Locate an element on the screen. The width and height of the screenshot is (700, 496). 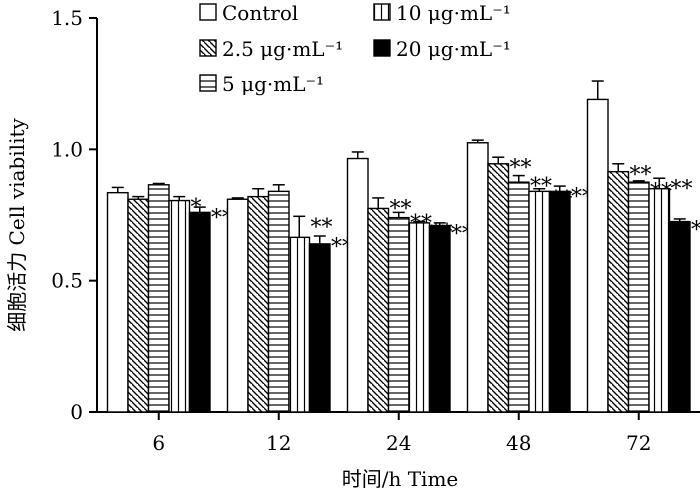
bar-s0-g0 is located at coordinates (117, 302).